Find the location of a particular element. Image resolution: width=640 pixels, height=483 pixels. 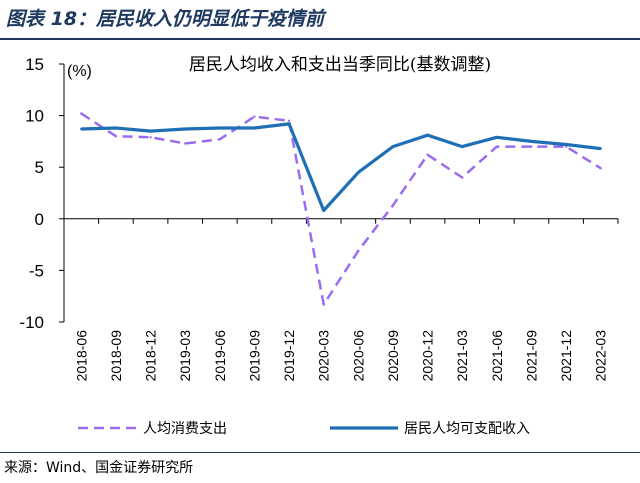

x-tick-label: 2021-12 is located at coordinates (566, 356).